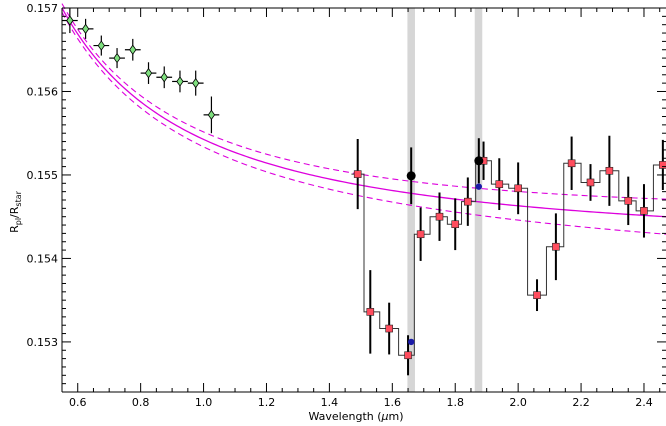 The width and height of the screenshot is (666, 426). Describe the element at coordinates (43, 91) in the screenshot. I see `y-tick-label: 0.156` at that location.